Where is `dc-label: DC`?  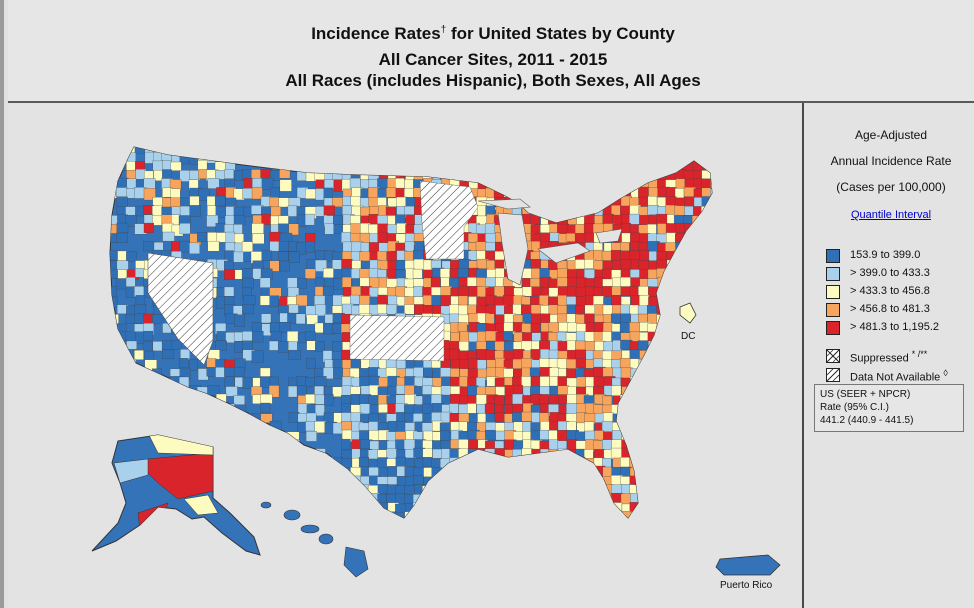 dc-label: DC is located at coordinates (688, 336).